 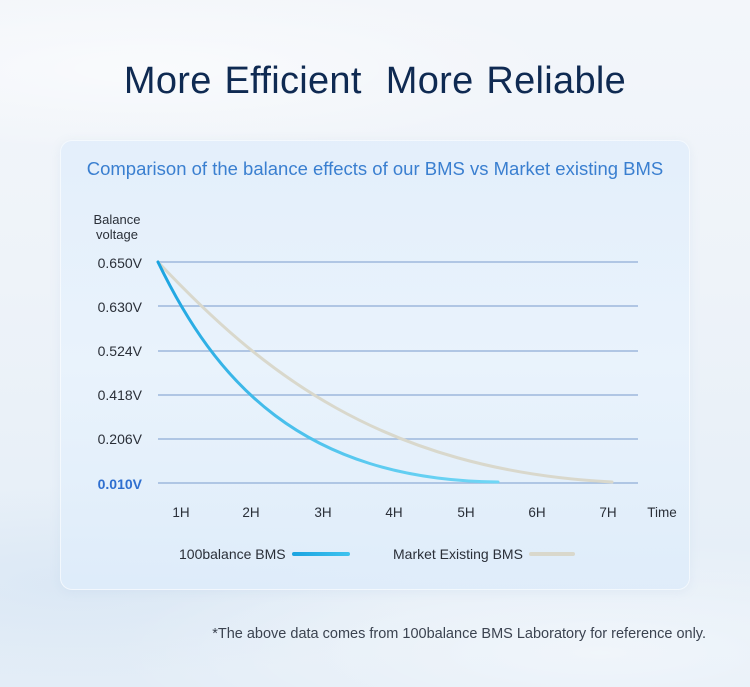 What do you see at coordinates (466, 512) in the screenshot?
I see `x-tick-5h: 5H` at bounding box center [466, 512].